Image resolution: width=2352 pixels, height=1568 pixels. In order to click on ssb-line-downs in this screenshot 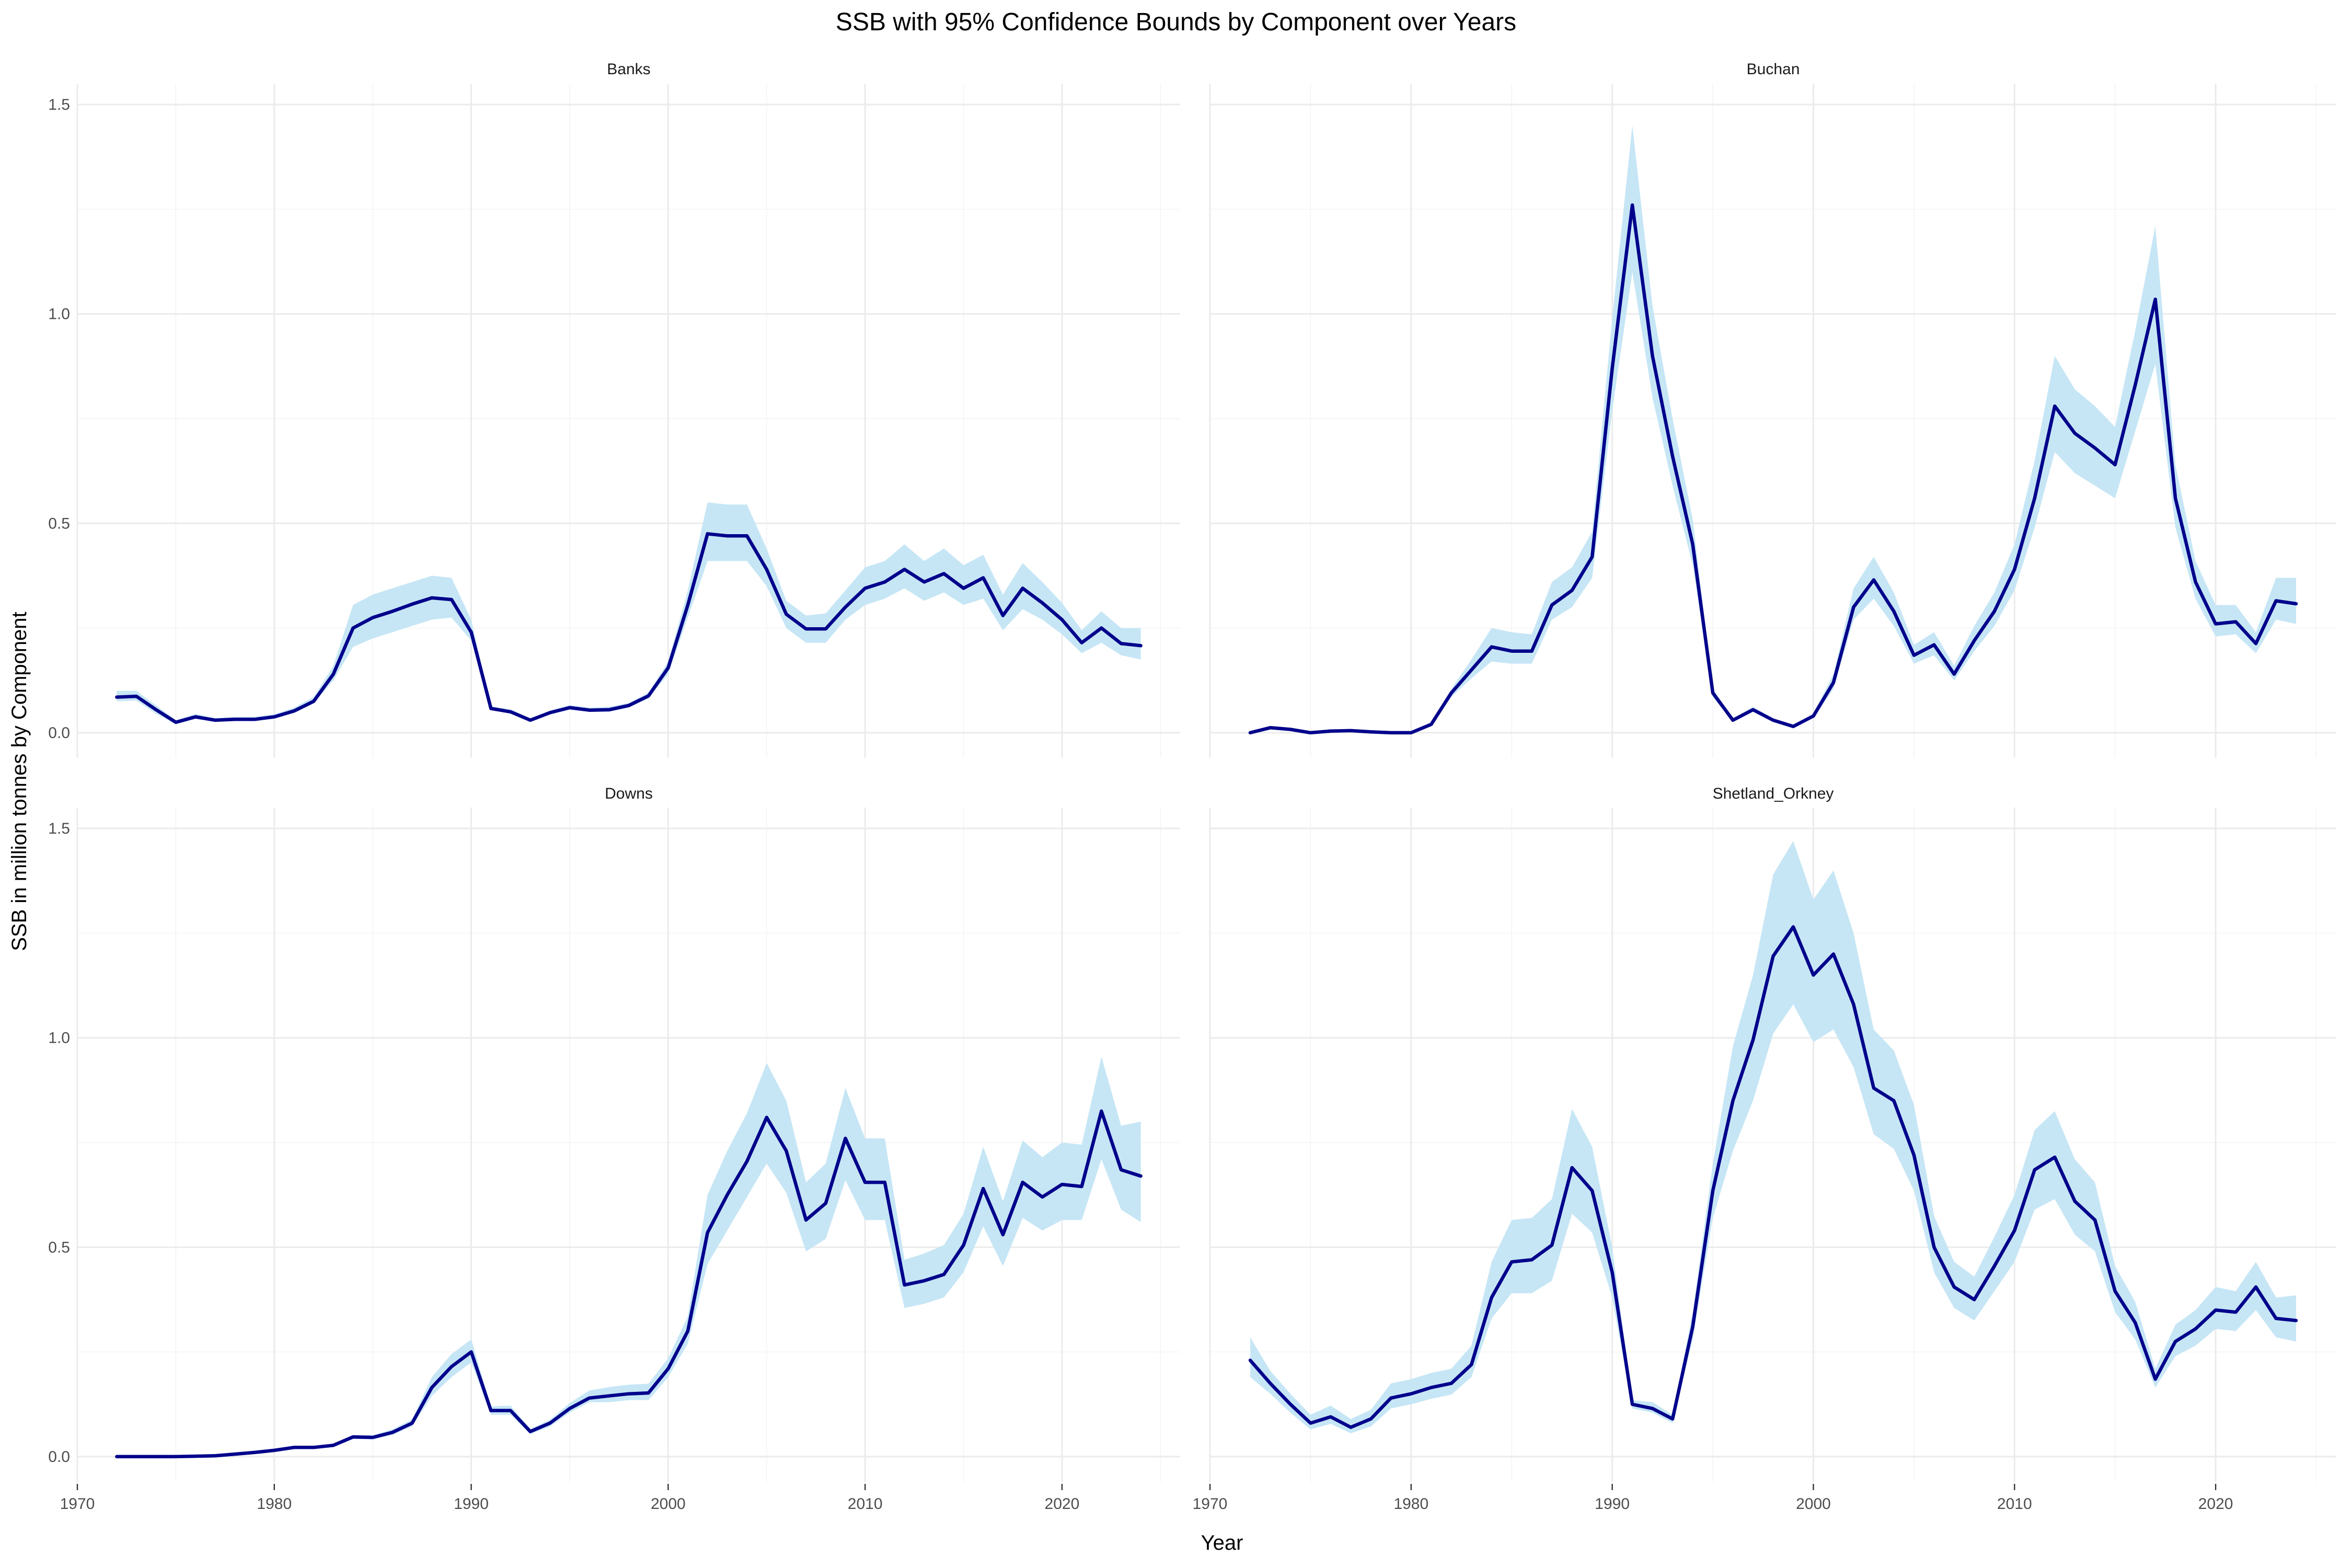, I will do `click(629, 1284)`.